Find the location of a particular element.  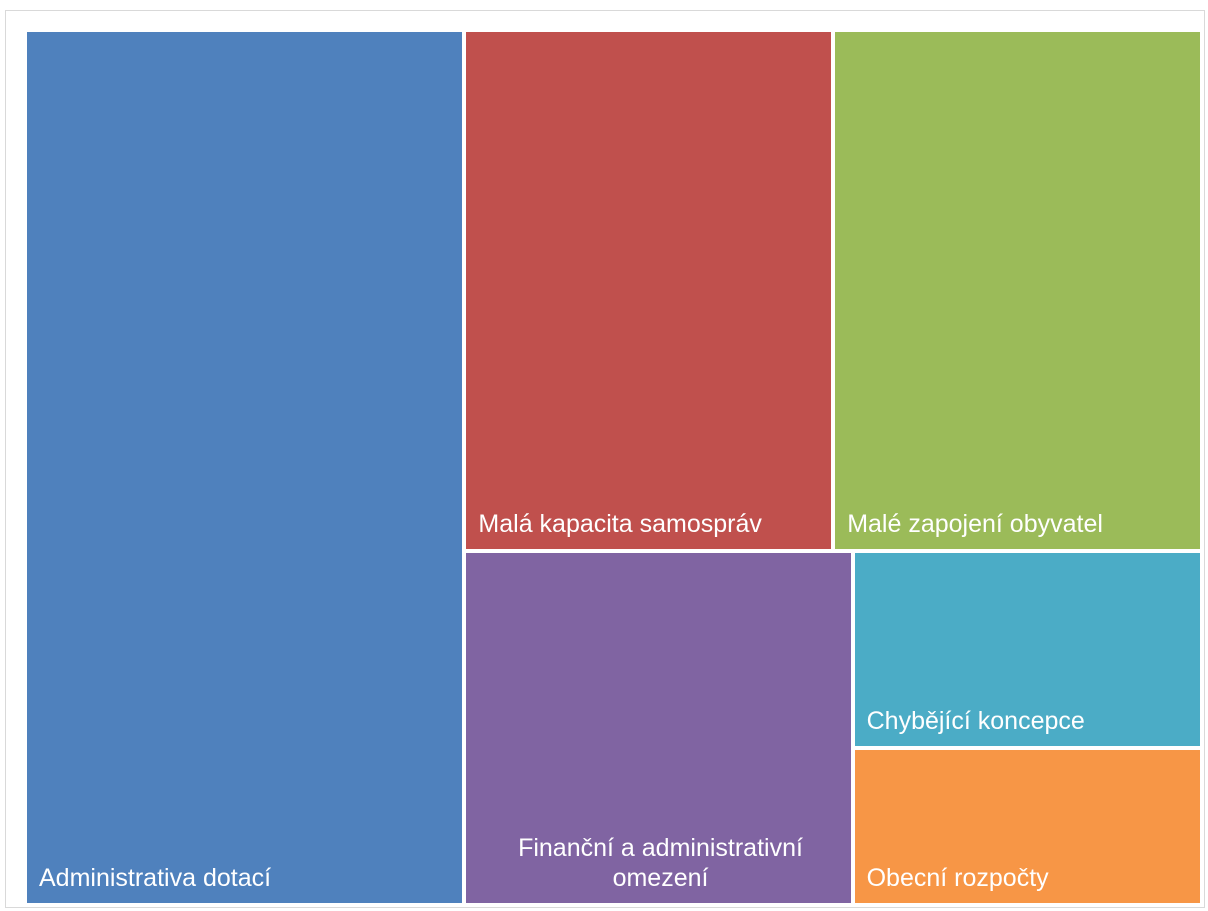

tile-label: Administrativa dotací is located at coordinates (155, 878).